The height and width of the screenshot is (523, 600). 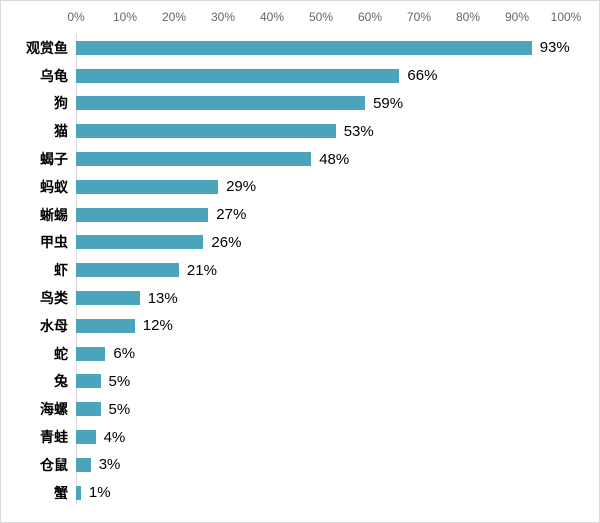 What do you see at coordinates (54, 159) in the screenshot?
I see `category-label: 蝎子` at bounding box center [54, 159].